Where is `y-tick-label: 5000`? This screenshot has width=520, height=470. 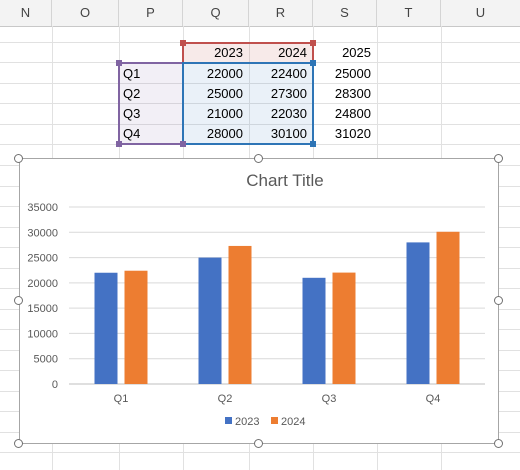 y-tick-label: 5000 is located at coordinates (46, 360).